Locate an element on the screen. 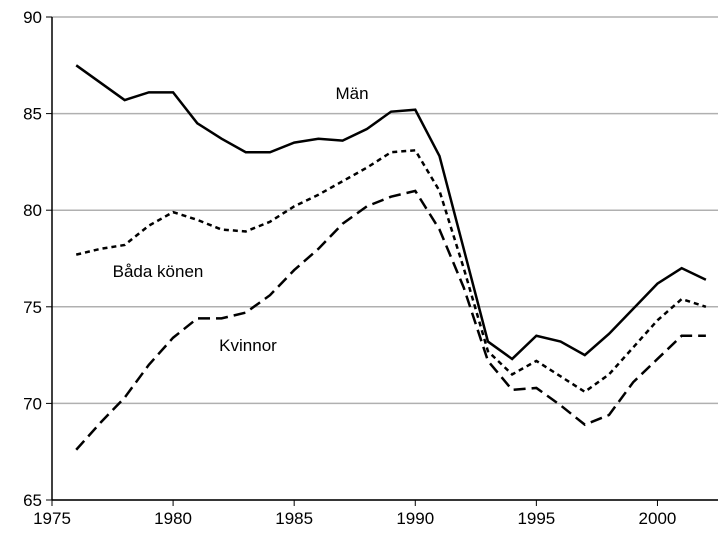 The image size is (720, 539). x-tick-label: 1995 is located at coordinates (536, 518).